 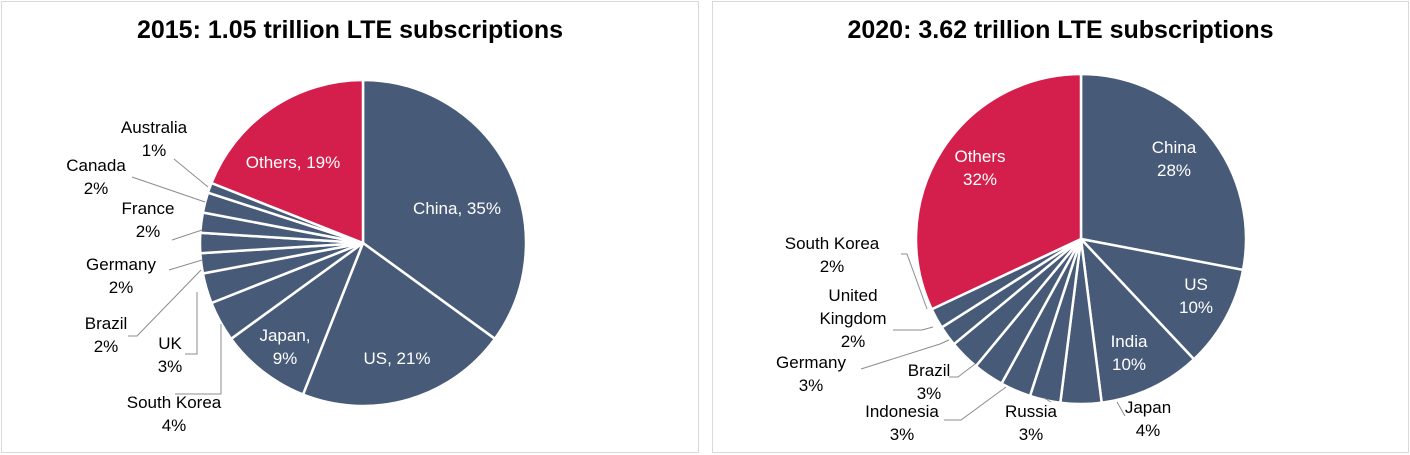 What do you see at coordinates (96, 177) in the screenshot?
I see `slice-label-canada: Canada 2%` at bounding box center [96, 177].